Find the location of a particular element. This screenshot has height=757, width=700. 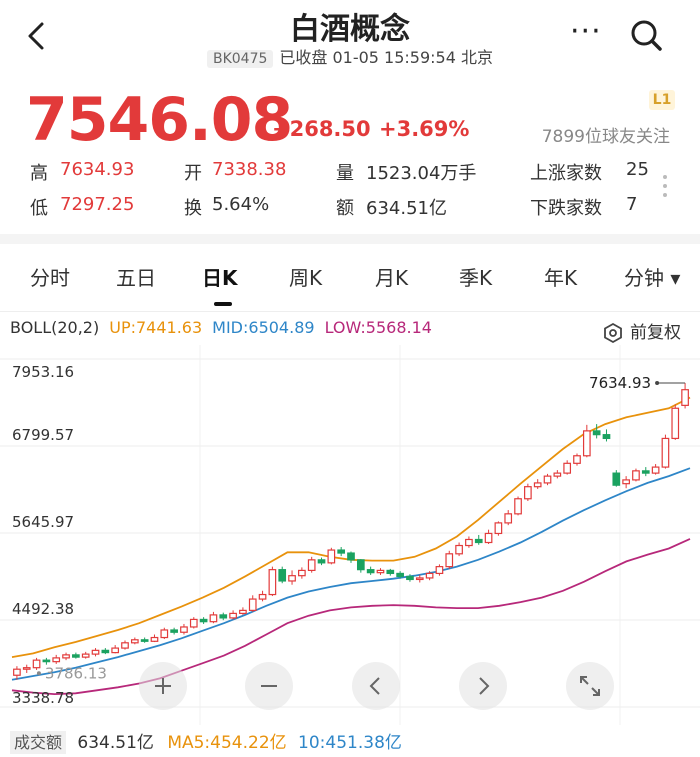

zoom-out-button is located at coordinates (269, 686).